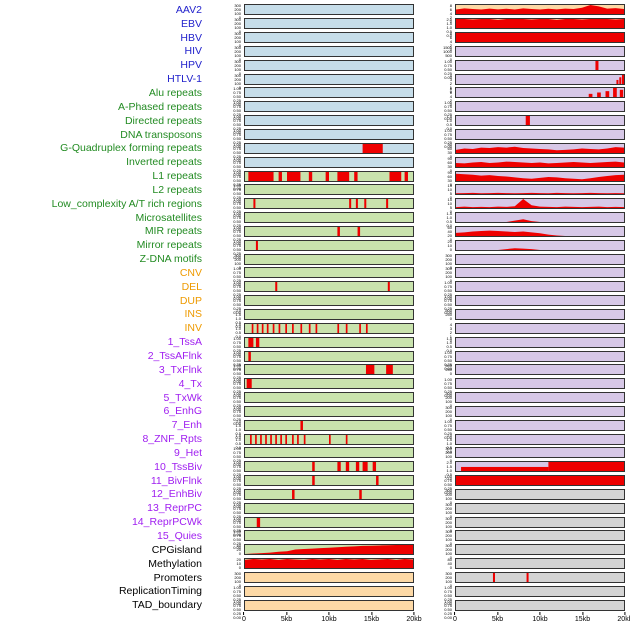 The width and height of the screenshot is (630, 630). What do you see at coordinates (315, 248) in the screenshot?
I see `track-row: Mirror repeats 1.00 0.75 0.50 0.25 0.00 20 10 0` at bounding box center [315, 248].